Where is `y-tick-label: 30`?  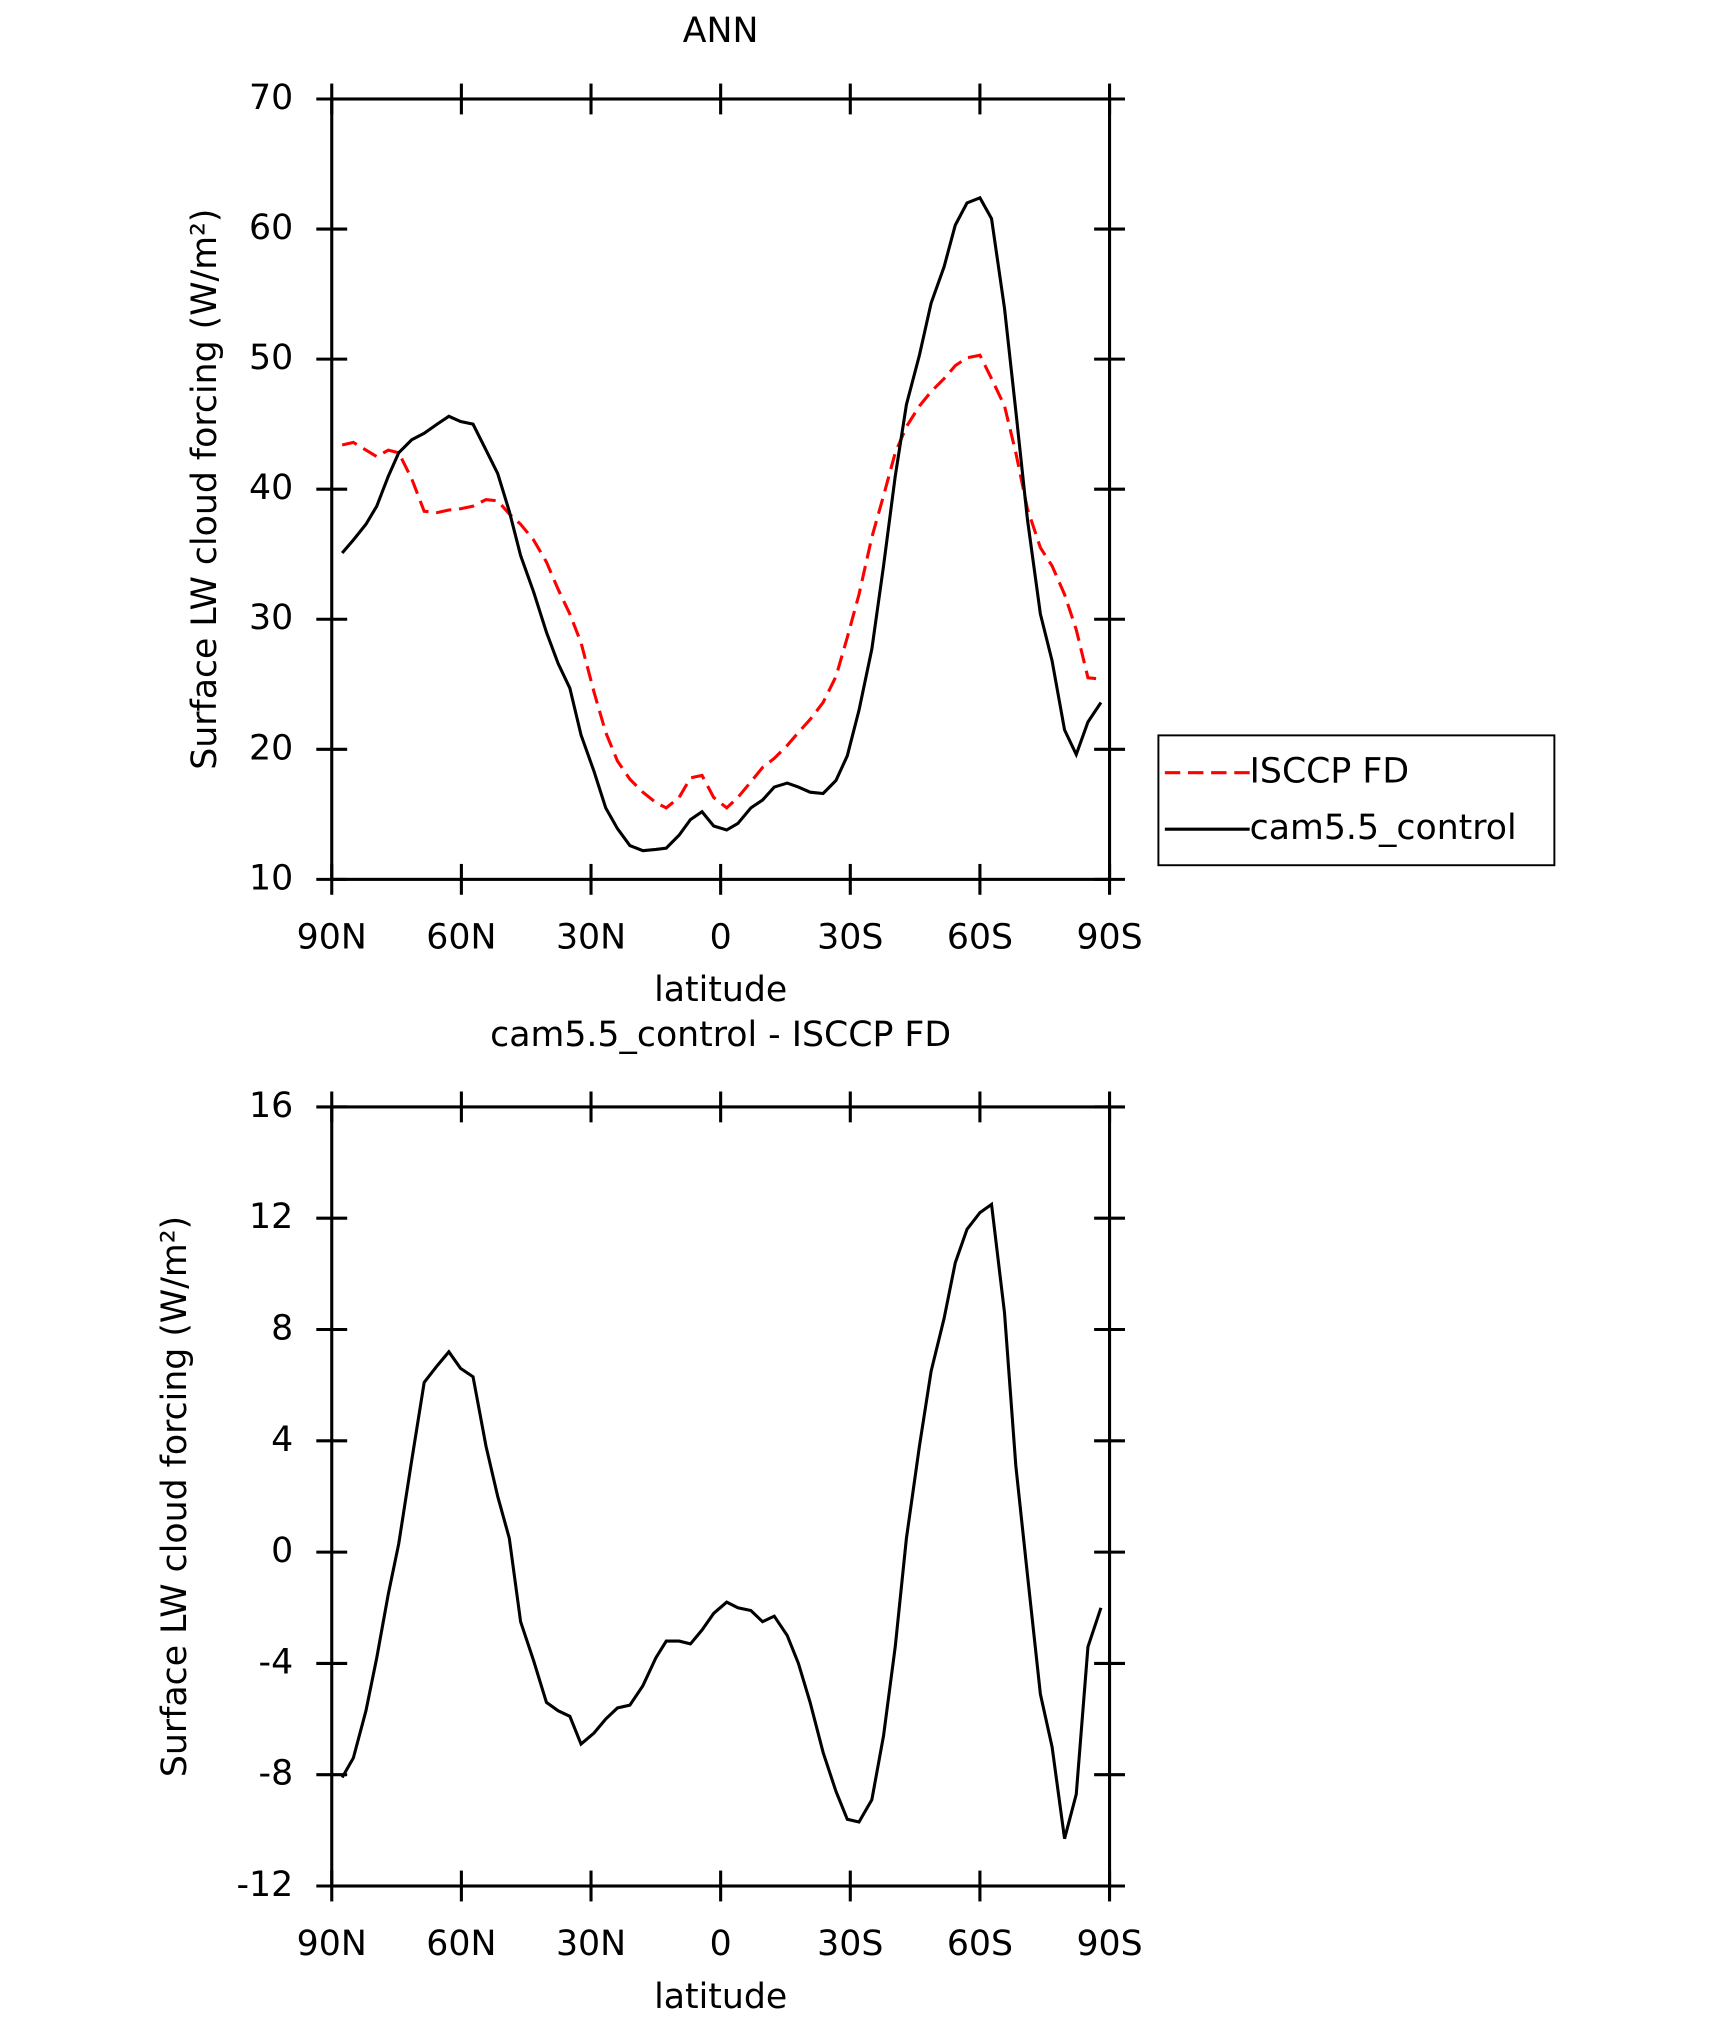 y-tick-label: 30 is located at coordinates (271, 618).